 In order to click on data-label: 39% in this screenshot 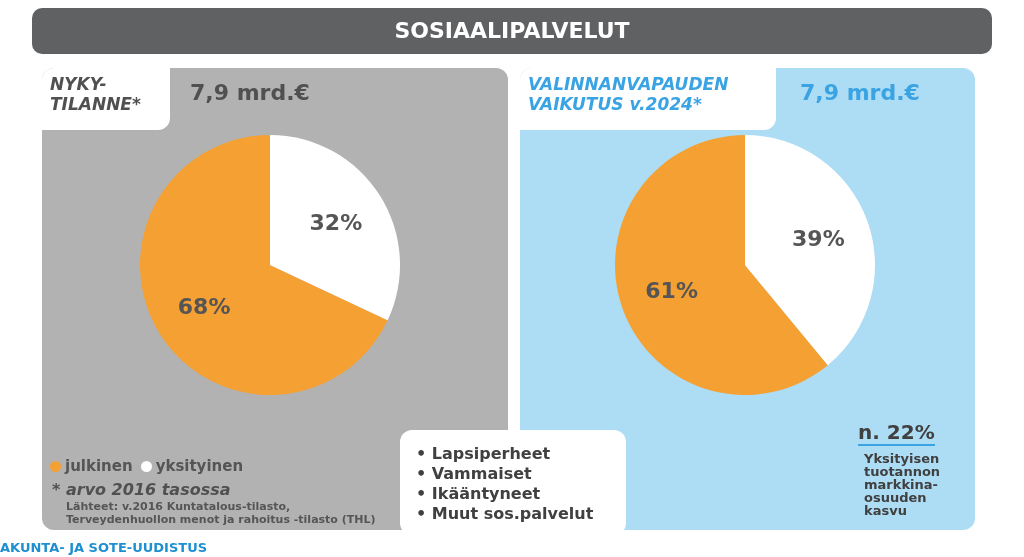, I will do `click(818, 238)`.